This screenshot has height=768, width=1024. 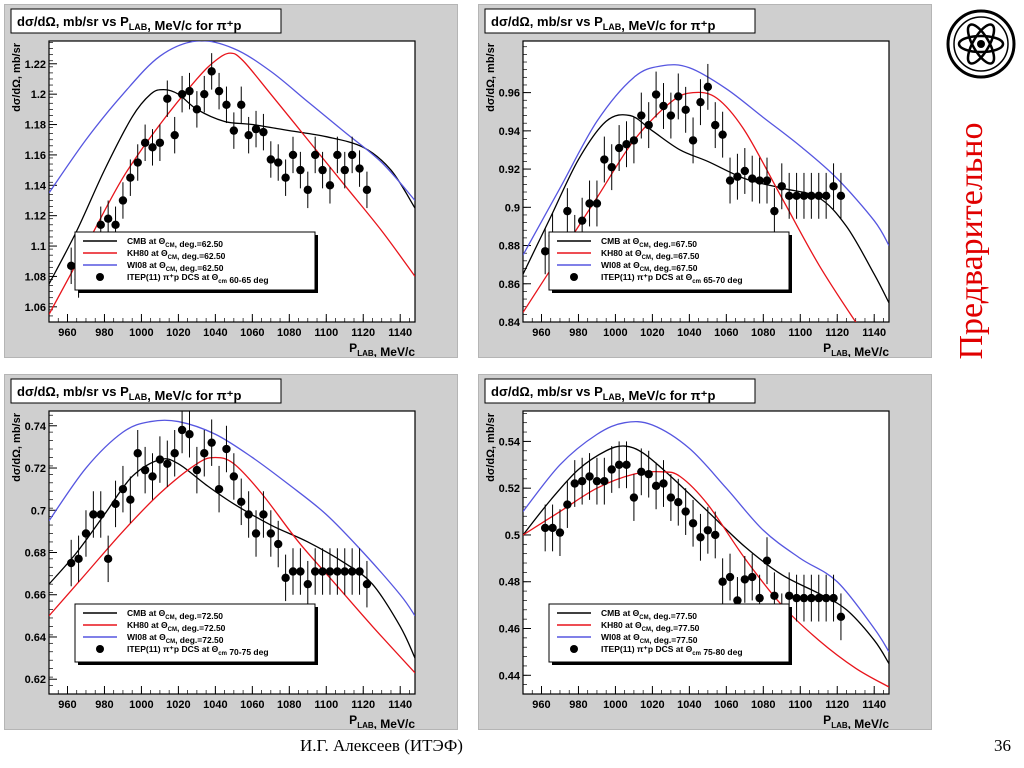 I want to click on chart-2-xtick-label: 980, so click(x=578, y=333).